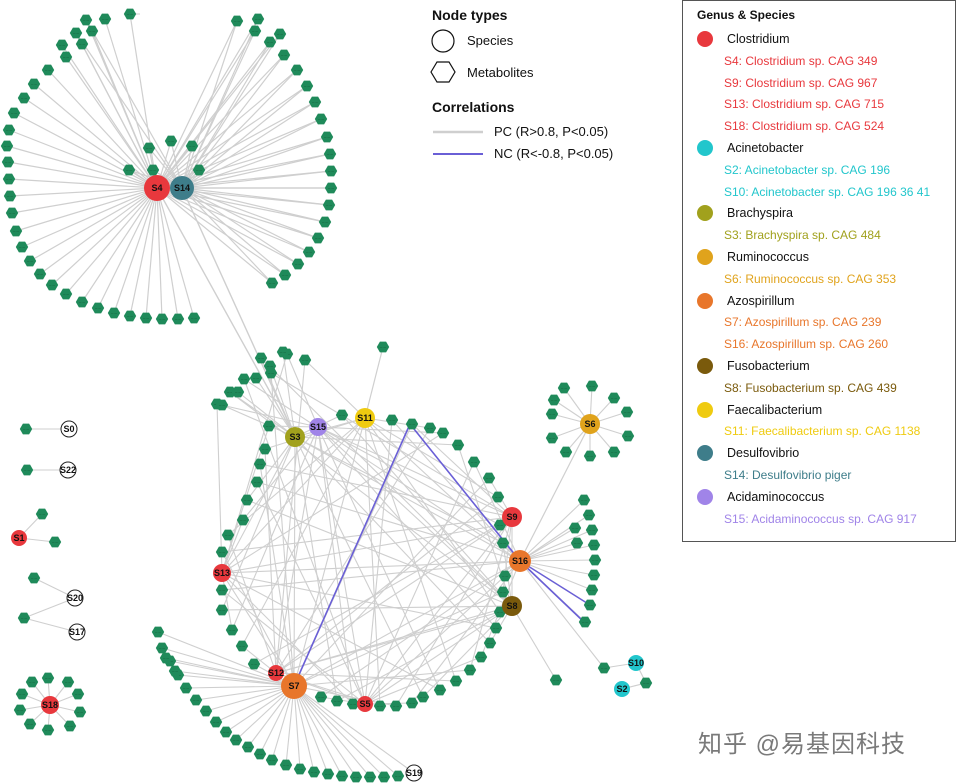 The image size is (957, 784). I want to click on genus-color-dot, so click(705, 300).